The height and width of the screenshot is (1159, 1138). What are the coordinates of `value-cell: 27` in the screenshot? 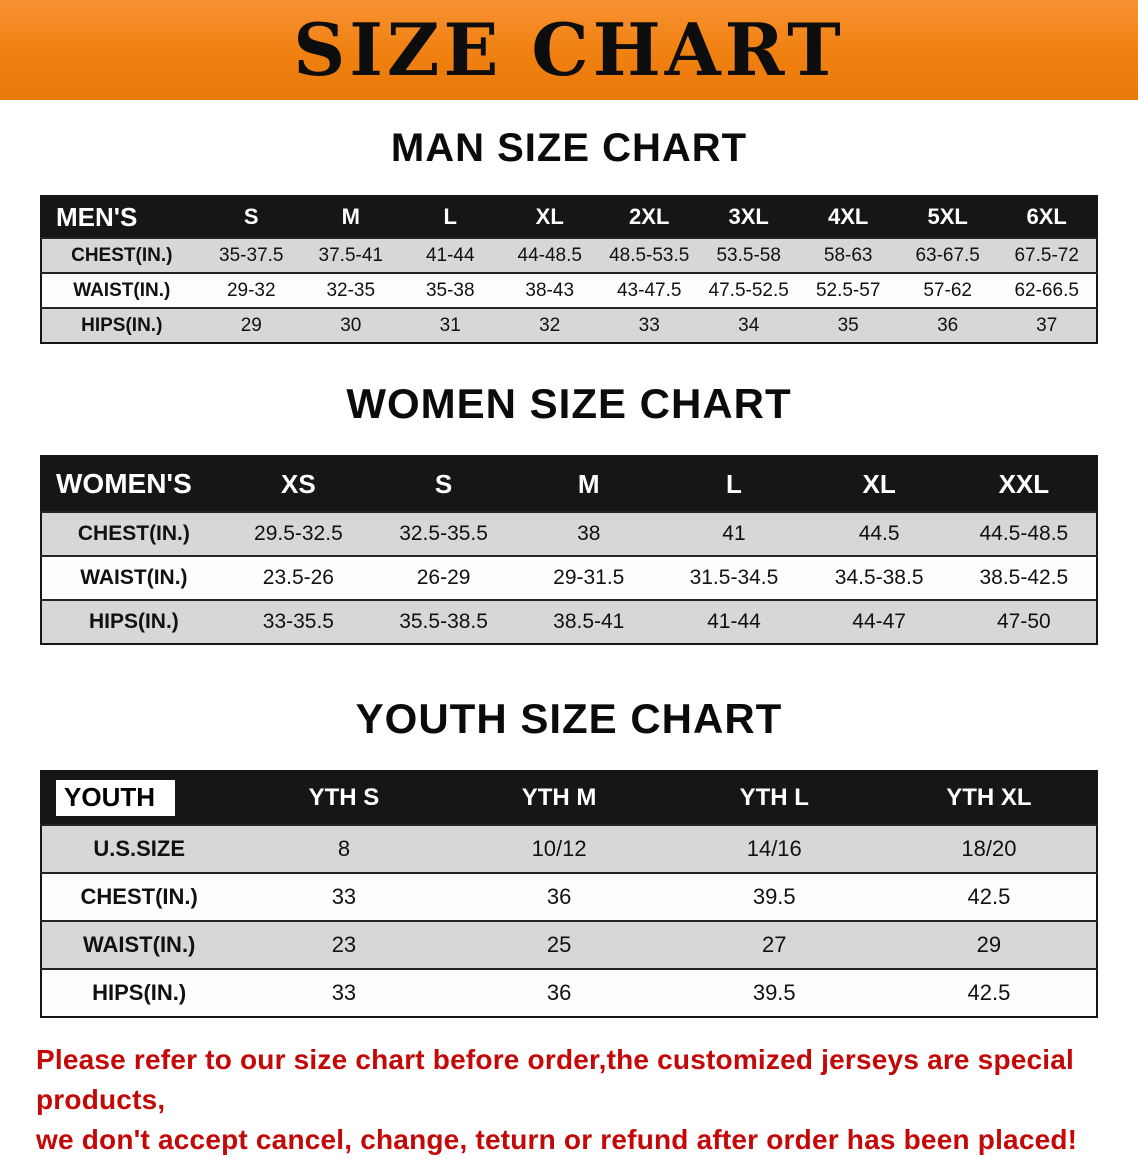 It's located at (774, 945).